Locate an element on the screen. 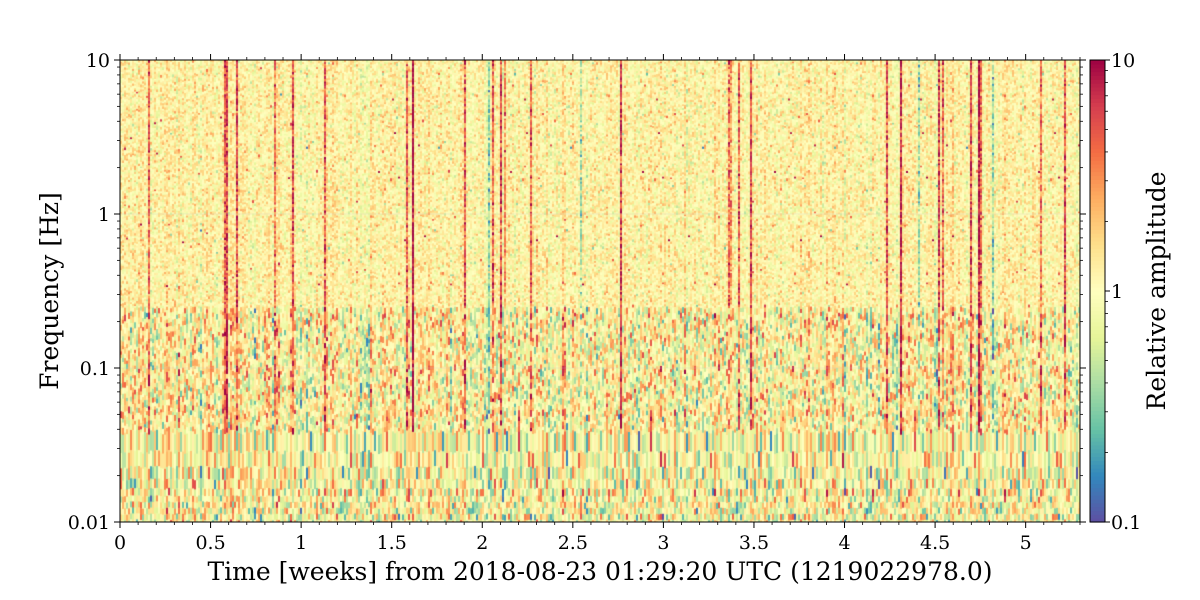 This screenshot has height=600, width=1200. x-tick-label: 5 is located at coordinates (1026, 543).